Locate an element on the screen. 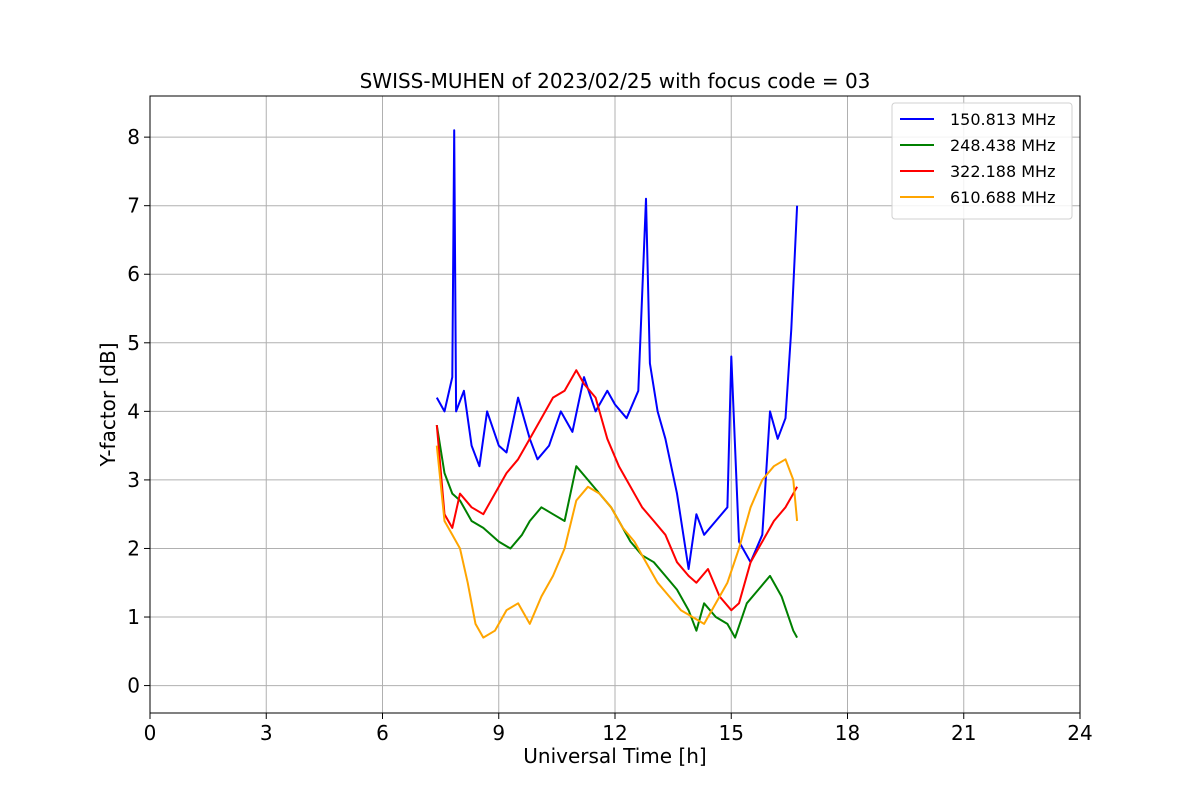 The width and height of the screenshot is (1200, 800). y-tick-label: 2 is located at coordinates (133, 548).